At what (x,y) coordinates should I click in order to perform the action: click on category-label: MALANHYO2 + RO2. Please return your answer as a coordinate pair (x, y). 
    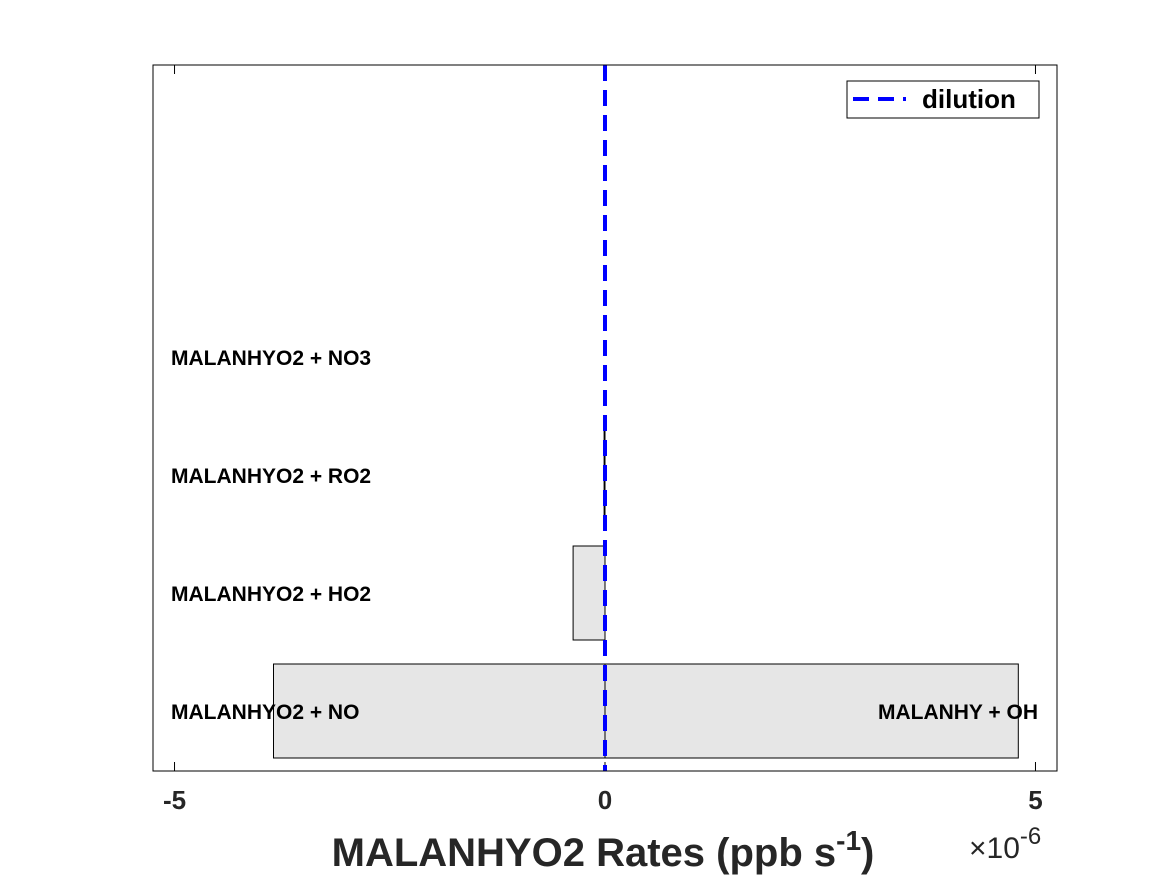
    Looking at the image, I should click on (271, 476).